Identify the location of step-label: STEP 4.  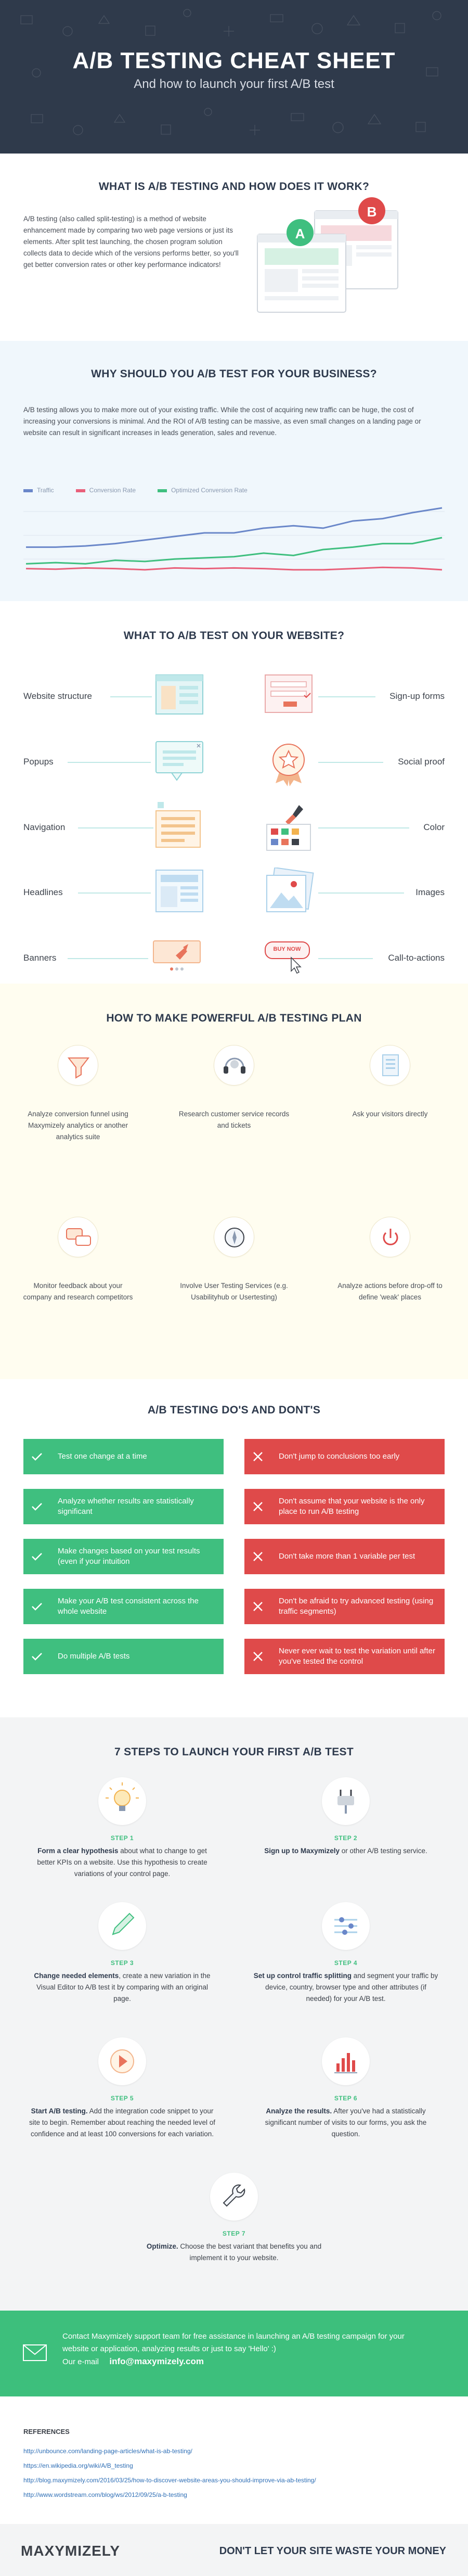
(346, 1963).